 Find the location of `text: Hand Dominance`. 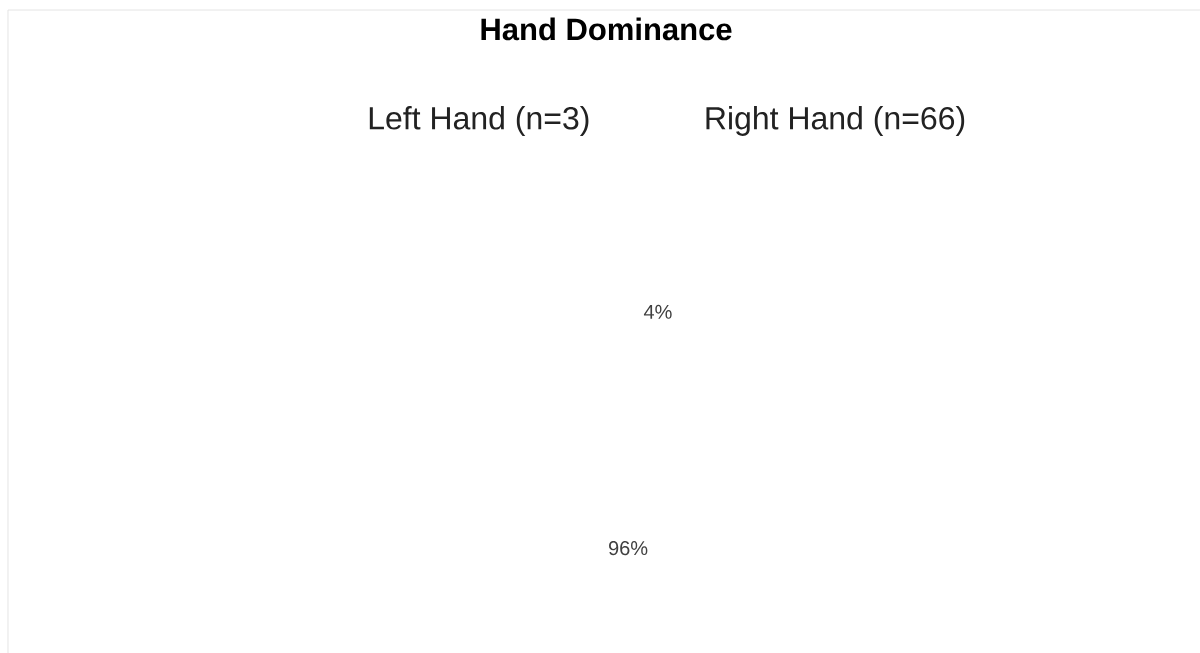

text: Hand Dominance is located at coordinates (606, 29).